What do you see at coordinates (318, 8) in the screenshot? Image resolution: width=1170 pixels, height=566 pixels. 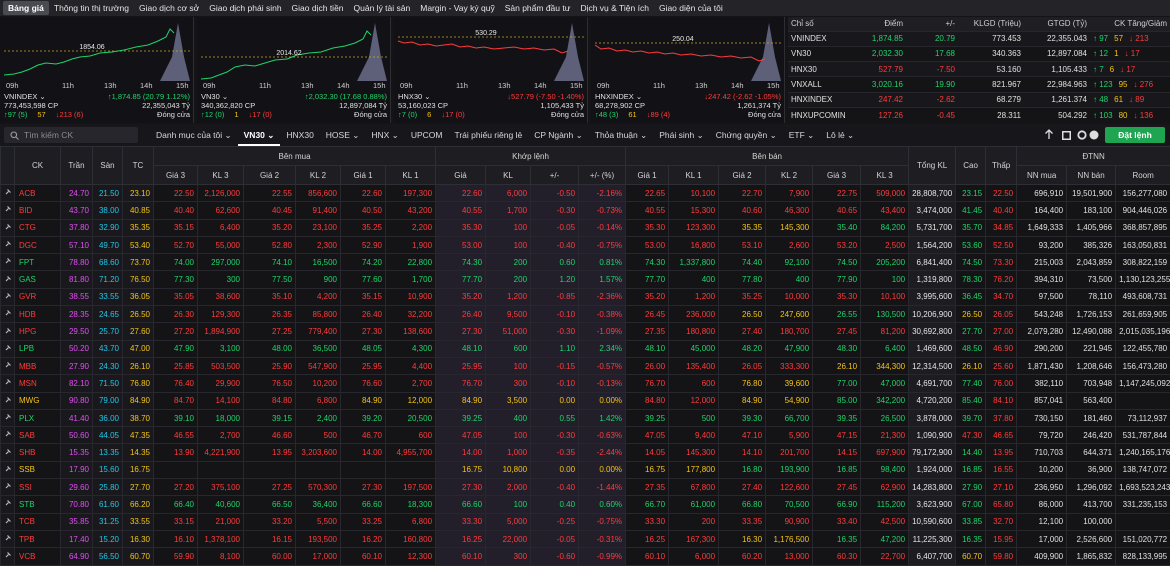 I see `menu-item: Giao dịch tiền` at bounding box center [318, 8].